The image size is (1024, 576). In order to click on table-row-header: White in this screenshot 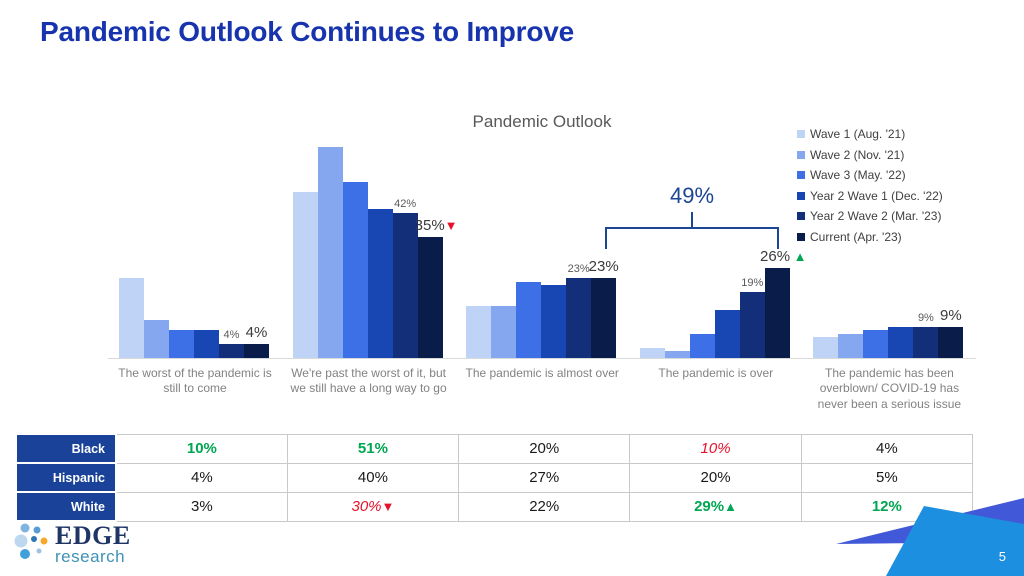, I will do `click(66, 506)`.